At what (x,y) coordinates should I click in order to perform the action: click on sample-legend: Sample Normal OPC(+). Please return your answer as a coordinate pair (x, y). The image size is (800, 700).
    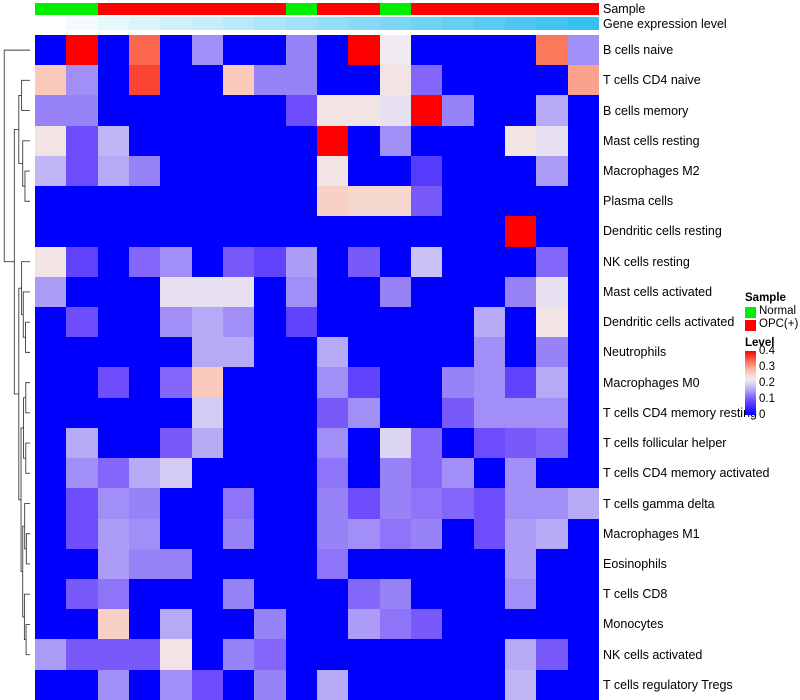
    Looking at the image, I should click on (772, 311).